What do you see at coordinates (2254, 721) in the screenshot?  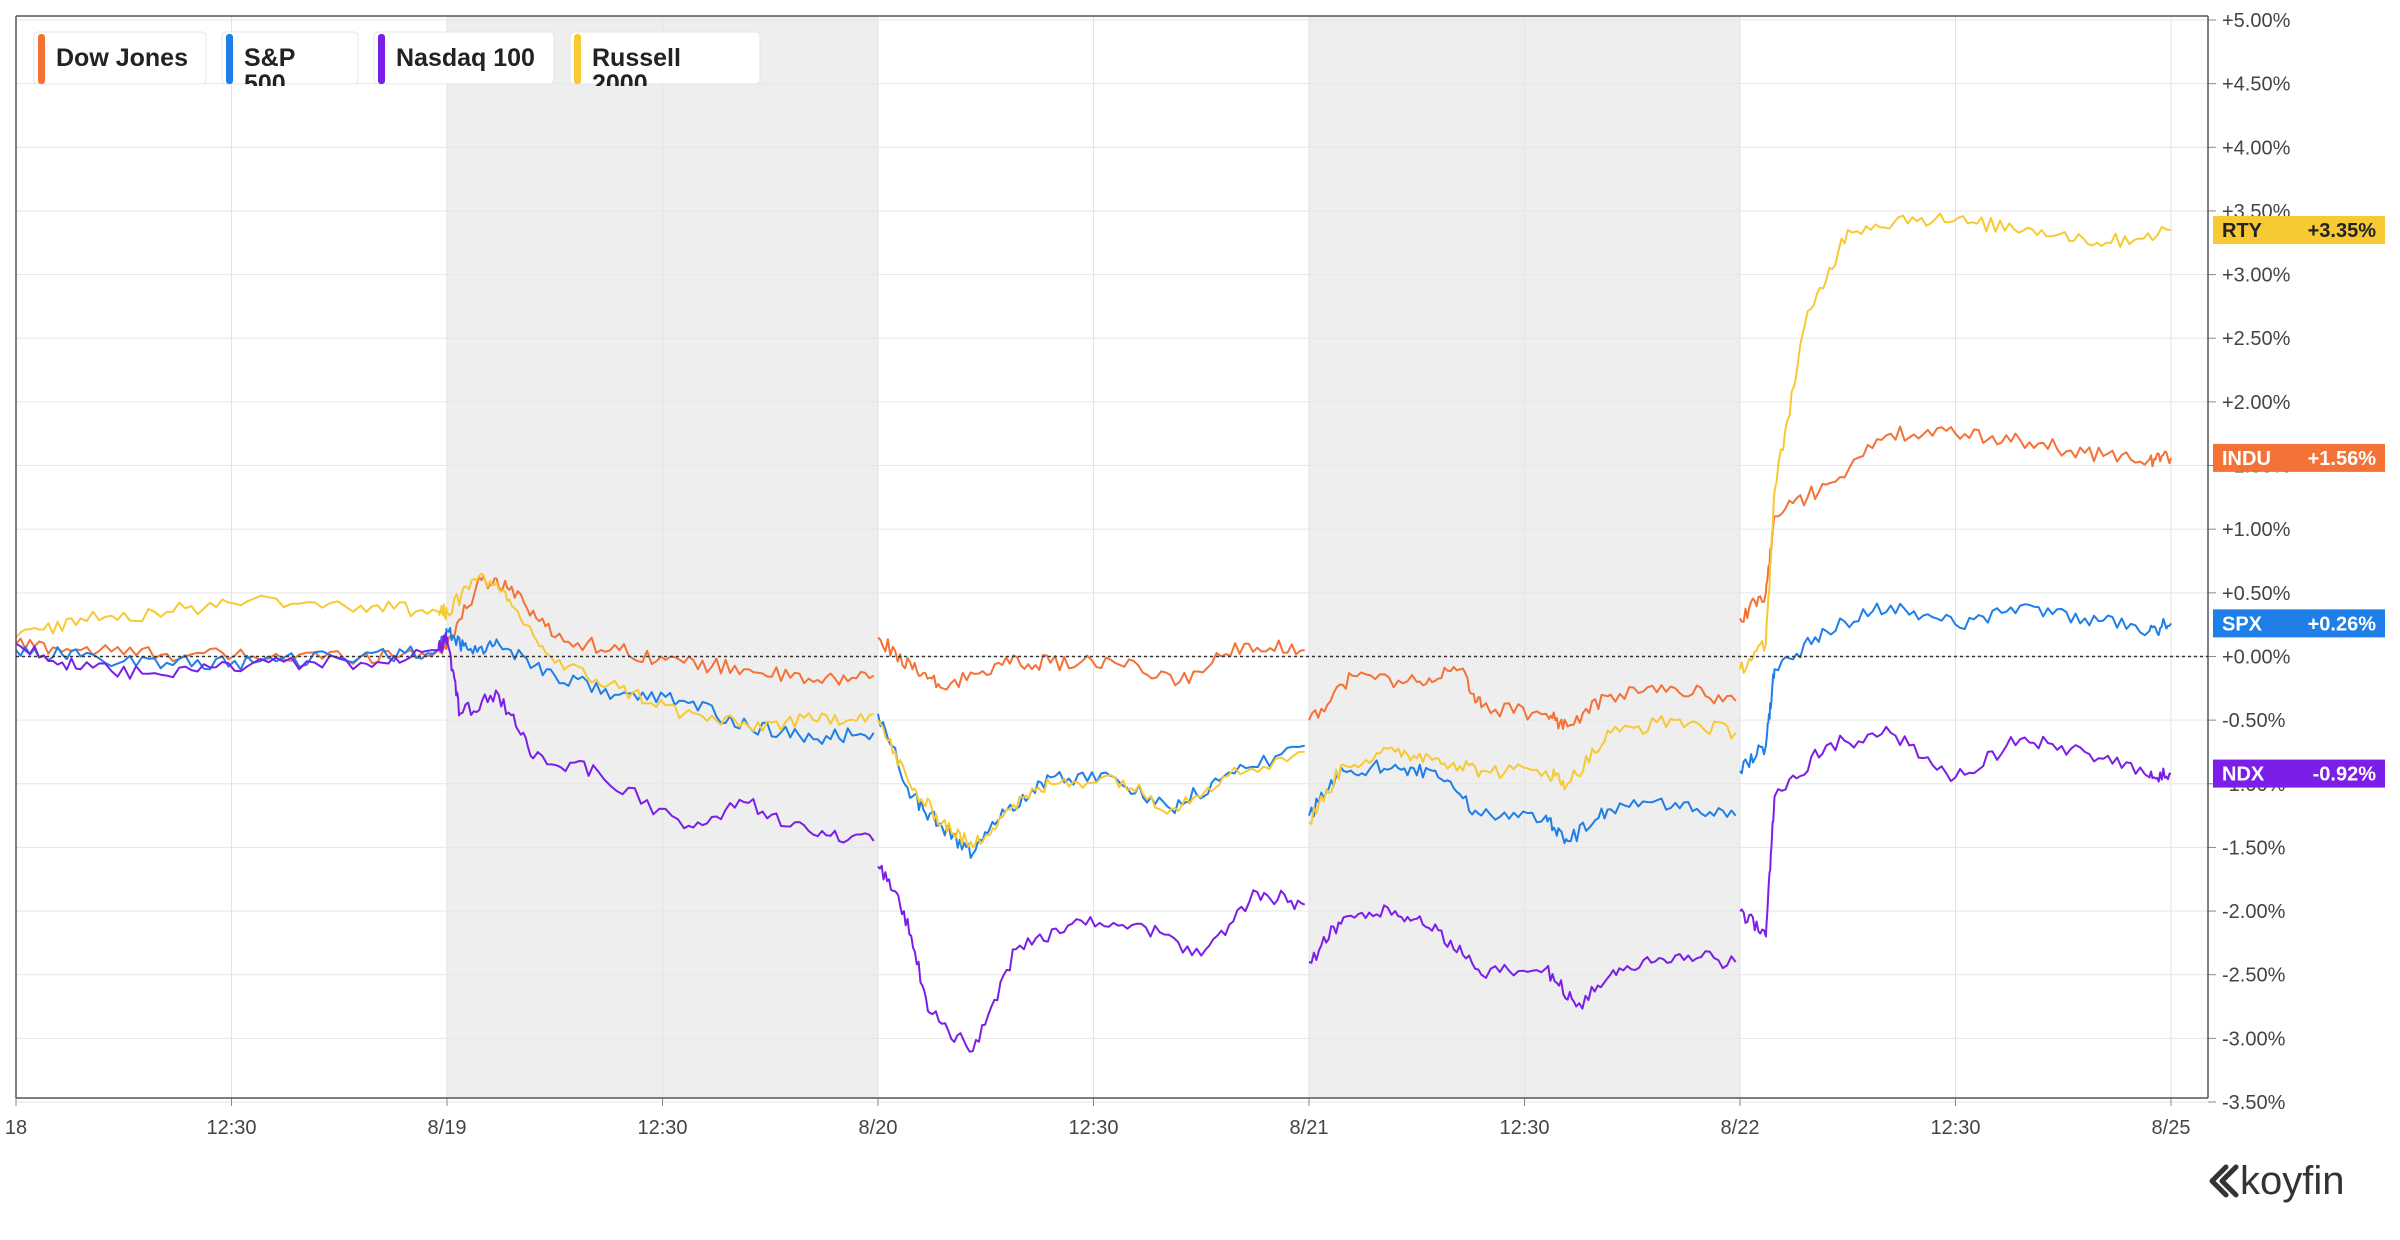 I see `y-tick-label: -0.50%` at bounding box center [2254, 721].